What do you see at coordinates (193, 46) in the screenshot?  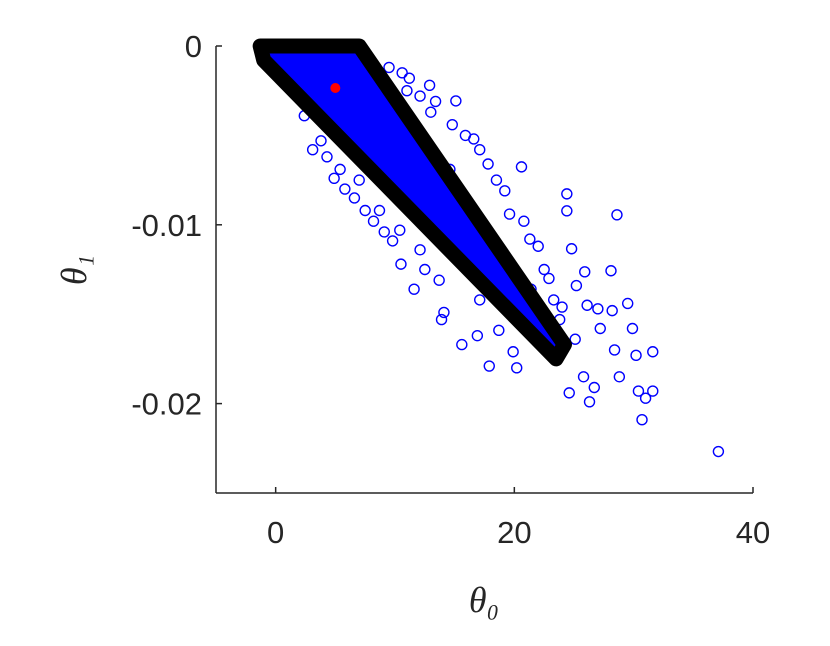 I see `y-tick-label: 0` at bounding box center [193, 46].